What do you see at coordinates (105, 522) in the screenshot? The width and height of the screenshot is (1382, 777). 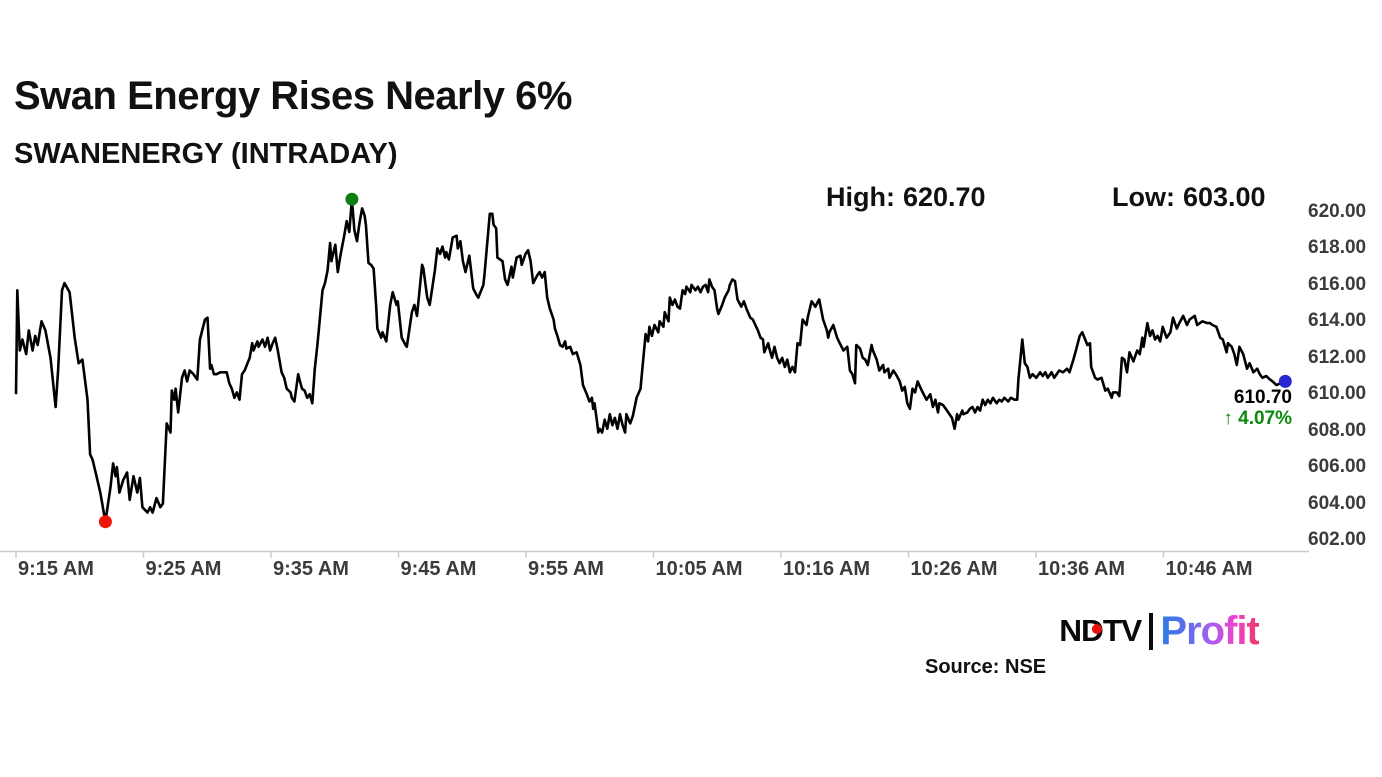 I see `low-marker` at bounding box center [105, 522].